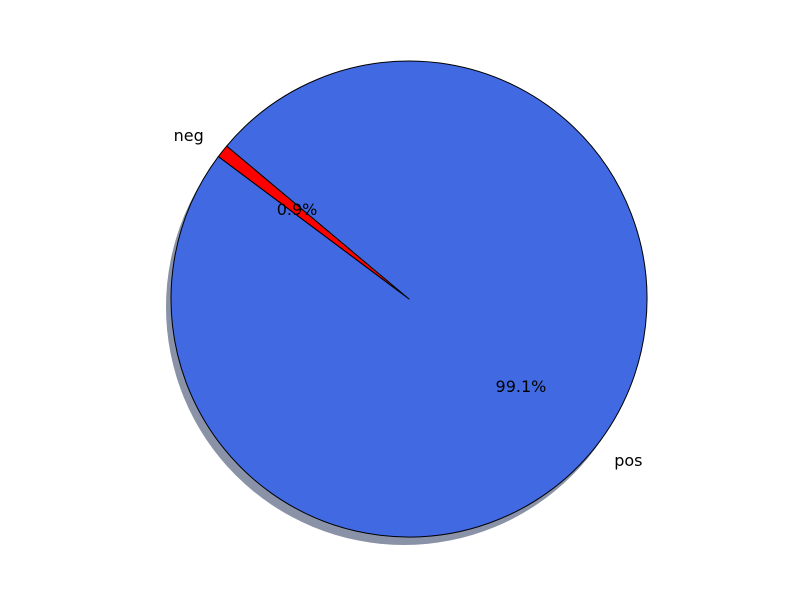 This screenshot has width=800, height=600. I want to click on slice-label-neg: neg, so click(189, 135).